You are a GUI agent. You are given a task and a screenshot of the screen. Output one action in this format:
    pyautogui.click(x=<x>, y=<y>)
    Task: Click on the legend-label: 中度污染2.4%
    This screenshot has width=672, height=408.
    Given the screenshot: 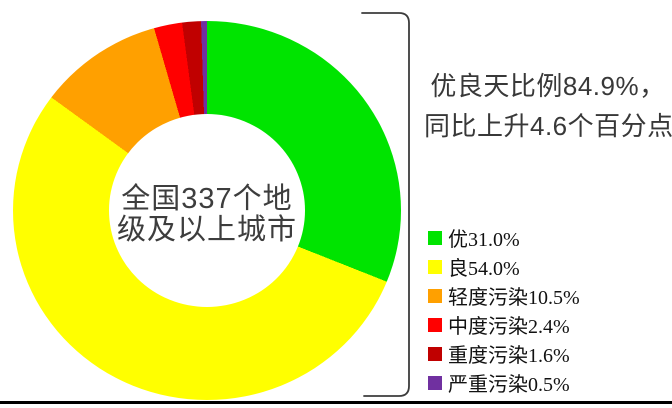 What is the action you would take?
    pyautogui.click(x=509, y=327)
    